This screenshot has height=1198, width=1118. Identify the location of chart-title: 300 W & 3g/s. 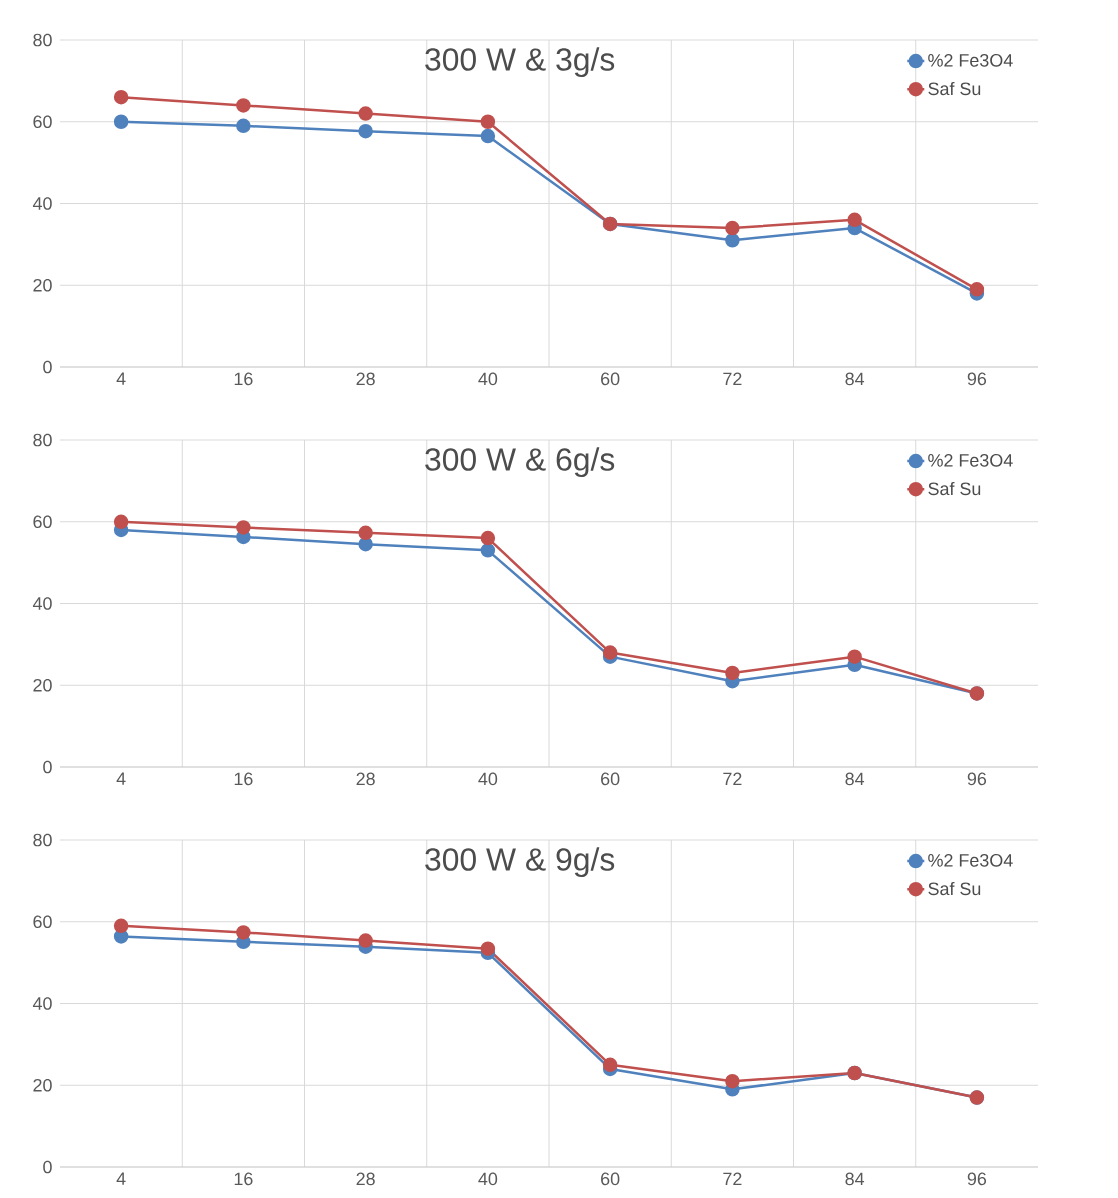
(520, 62).